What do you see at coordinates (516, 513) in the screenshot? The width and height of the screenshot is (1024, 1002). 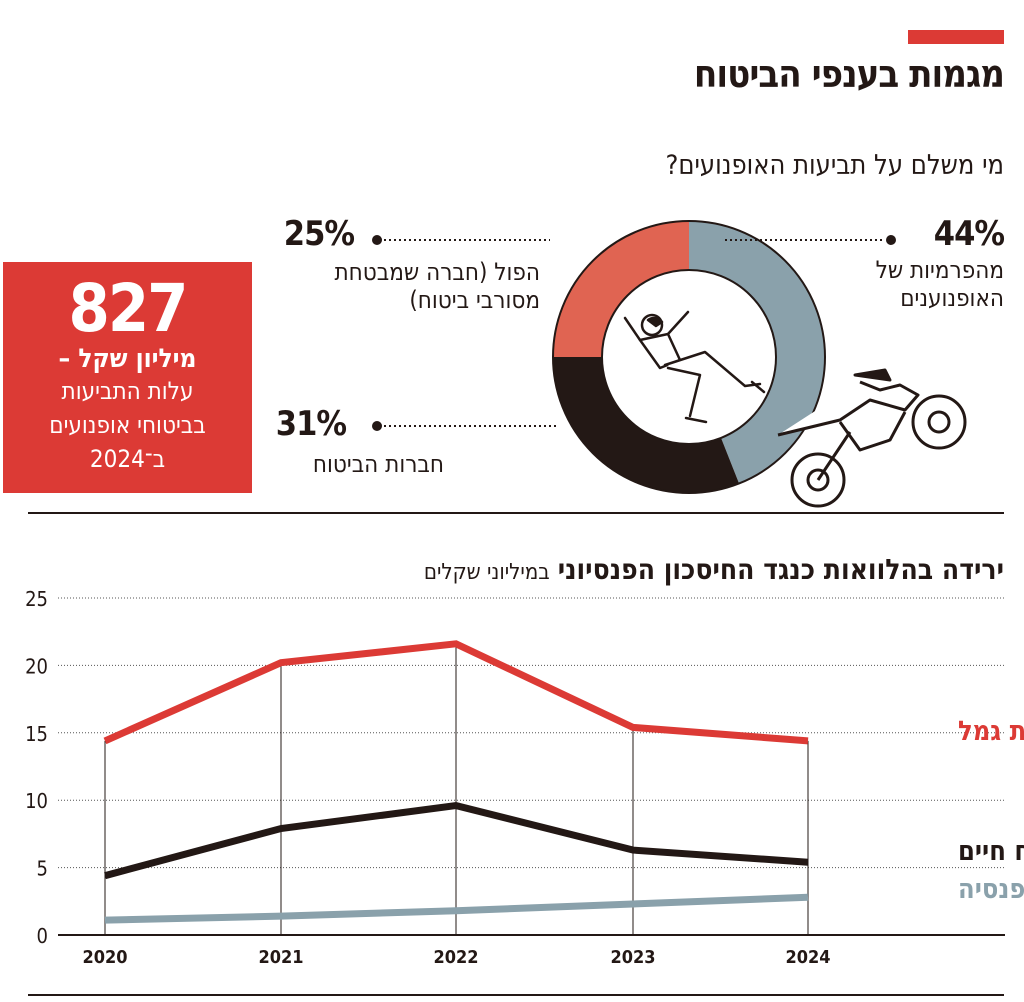 I see `section-divider` at bounding box center [516, 513].